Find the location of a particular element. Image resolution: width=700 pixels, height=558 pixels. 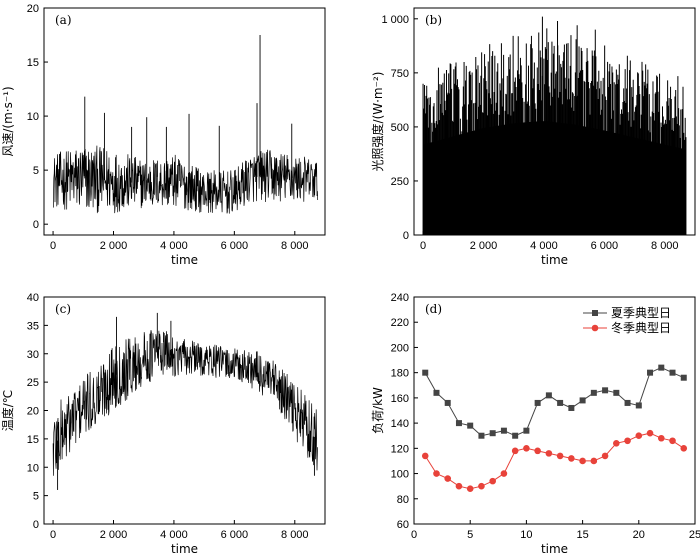

x-tick-label-d-5: 25 is located at coordinates (694, 535).